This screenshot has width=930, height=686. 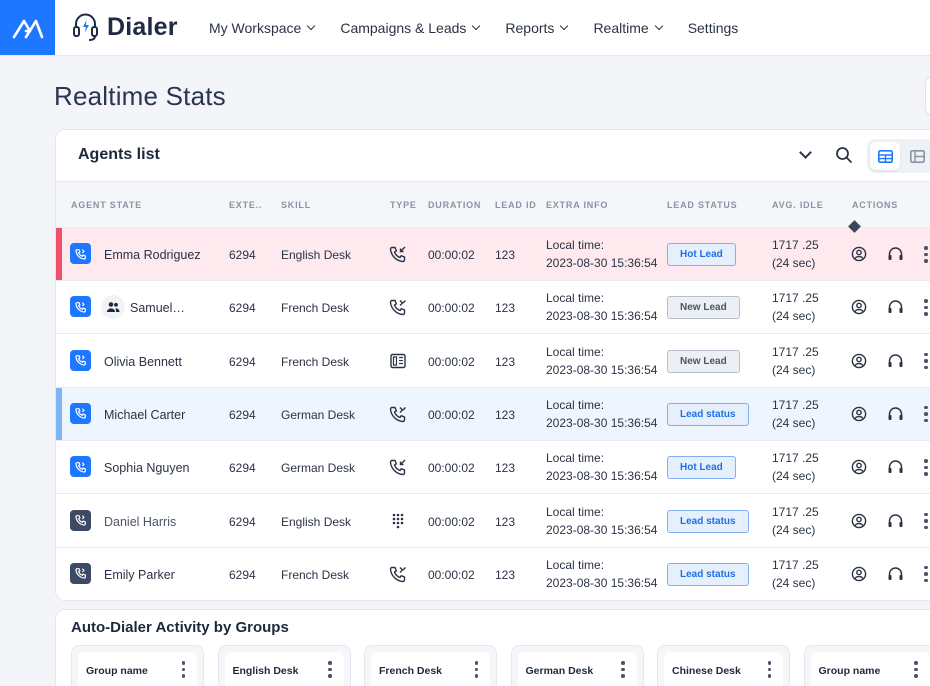 I want to click on card-view-icon, so click(x=916, y=156).